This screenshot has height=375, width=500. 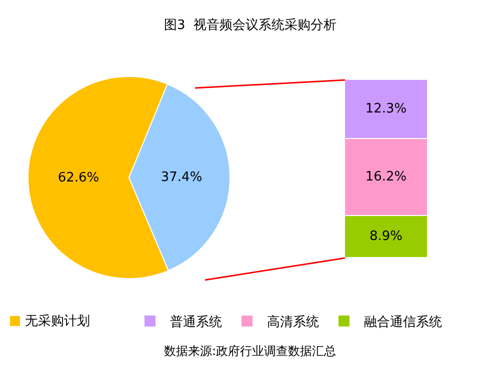 What do you see at coordinates (386, 108) in the screenshot?
I see `data-label: 12.3%` at bounding box center [386, 108].